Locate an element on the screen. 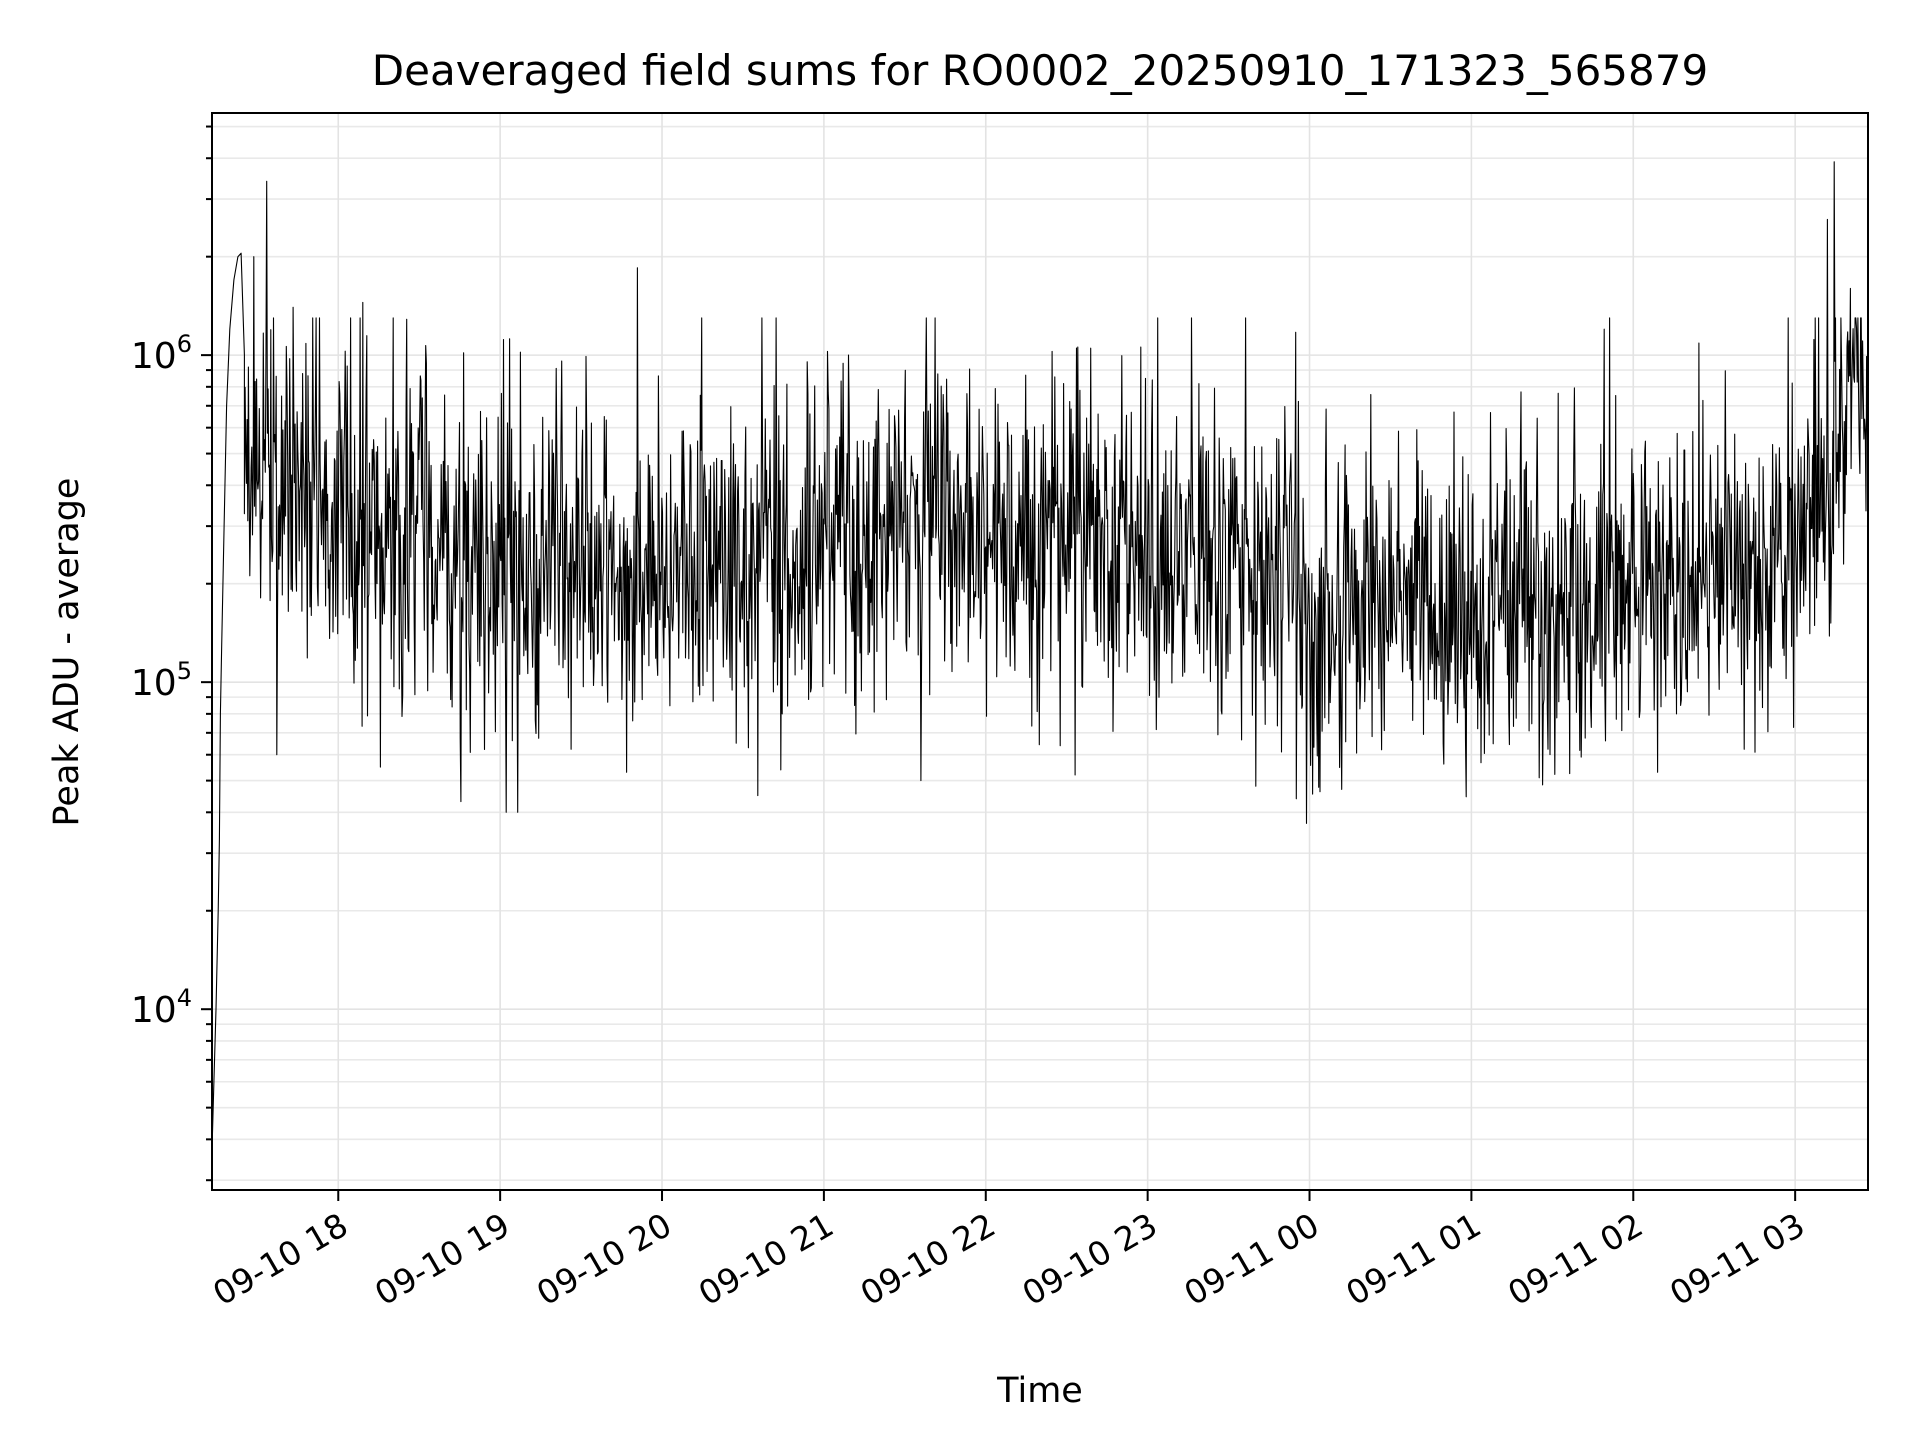 The image size is (1920, 1440). y-axis-label: Peak ADU - average is located at coordinates (67, 652).